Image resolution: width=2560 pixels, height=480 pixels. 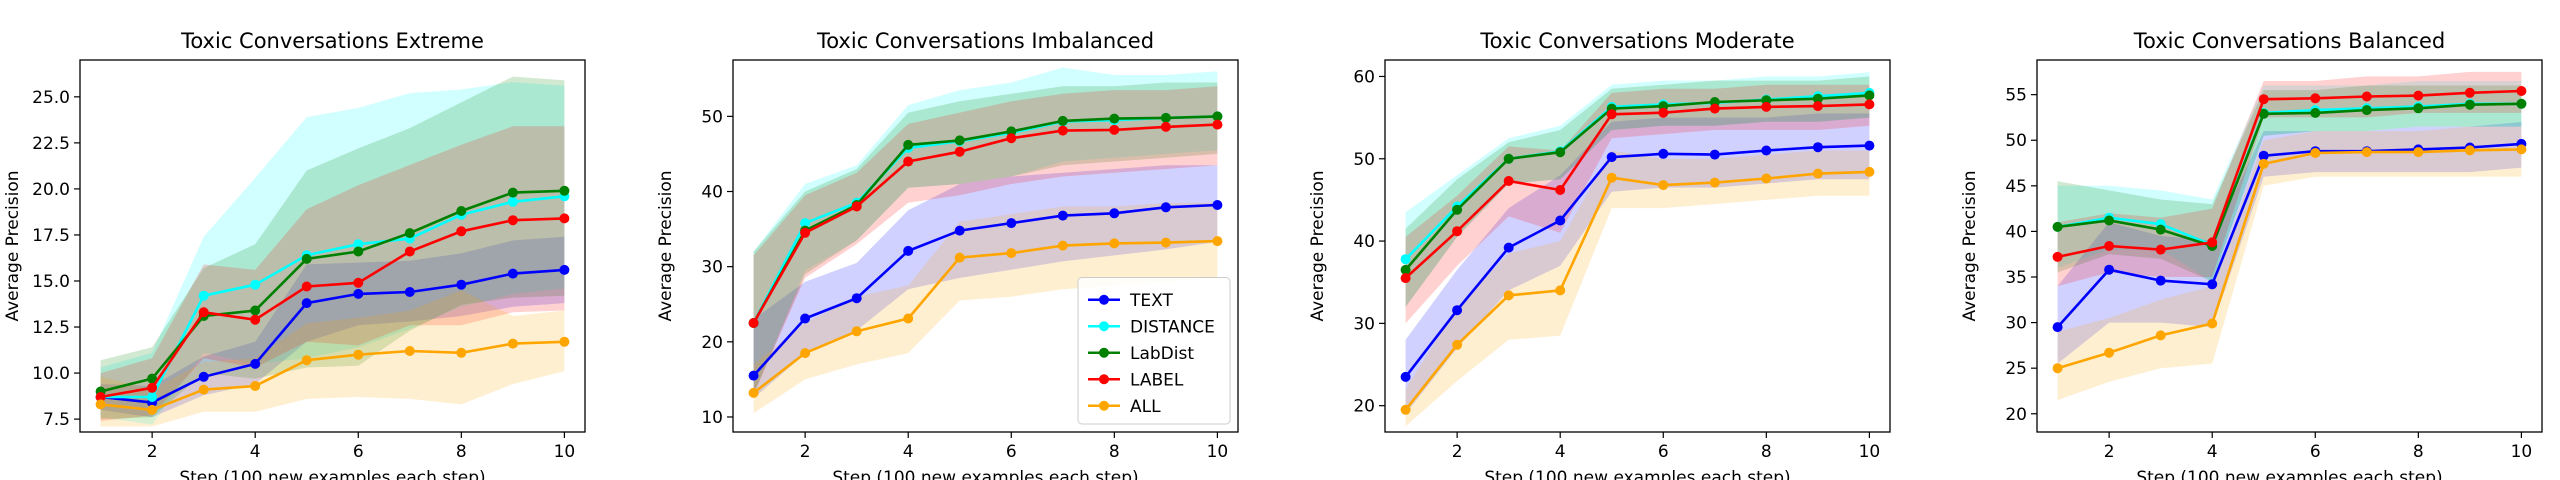 What do you see at coordinates (1145, 407) in the screenshot?
I see `legend-label-all: ALL` at bounding box center [1145, 407].